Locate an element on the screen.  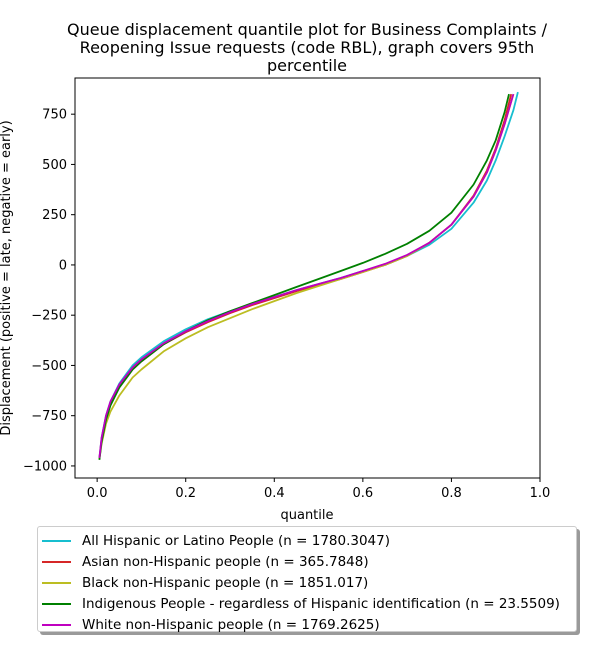
x-tick-label: 0.0 is located at coordinates (97, 493).